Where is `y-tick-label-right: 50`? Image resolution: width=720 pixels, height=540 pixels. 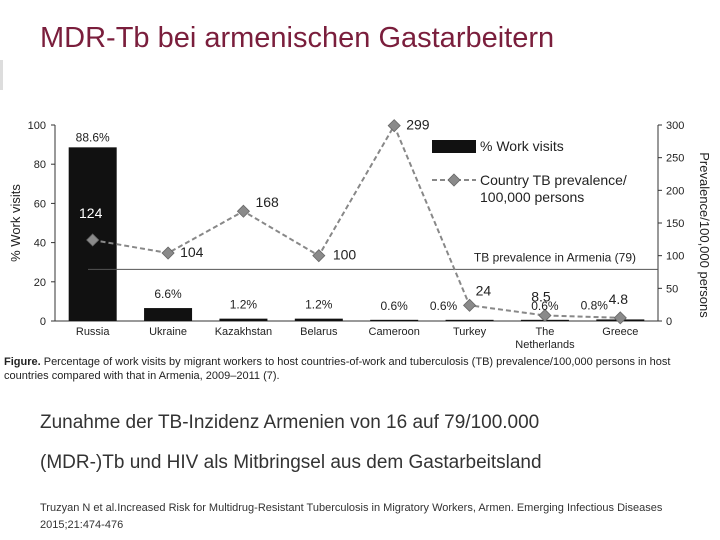
y-tick-label-right: 50 is located at coordinates (672, 289).